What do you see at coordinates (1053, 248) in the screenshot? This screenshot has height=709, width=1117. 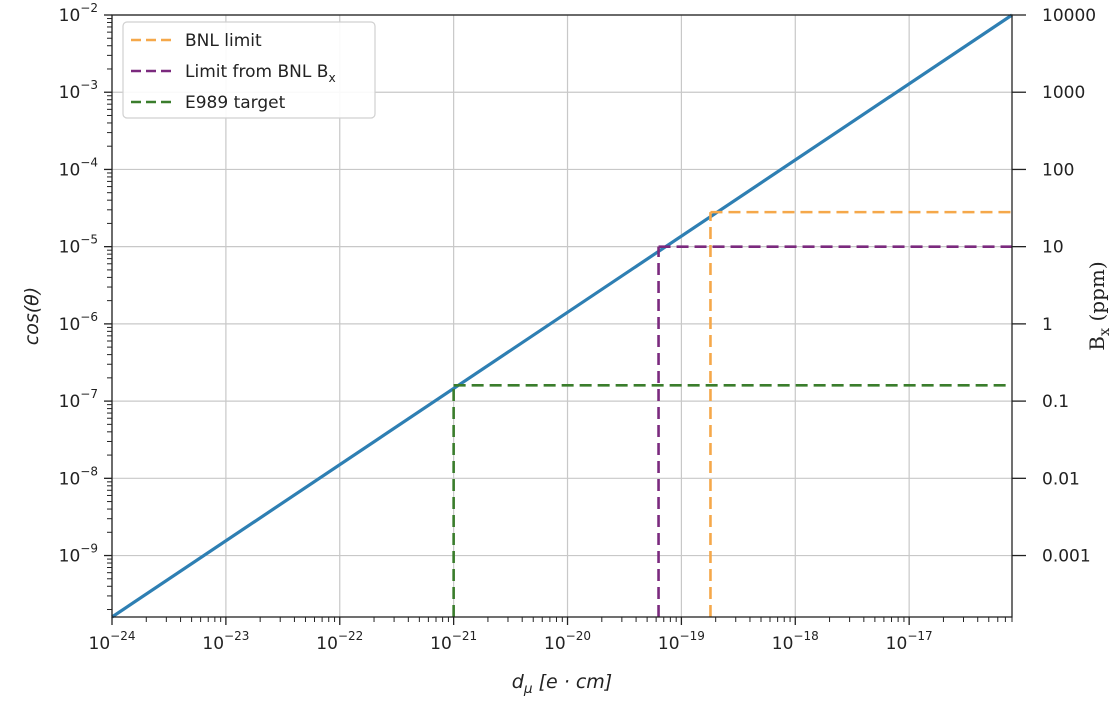 I see `y2-tick-label: 10` at bounding box center [1053, 248].